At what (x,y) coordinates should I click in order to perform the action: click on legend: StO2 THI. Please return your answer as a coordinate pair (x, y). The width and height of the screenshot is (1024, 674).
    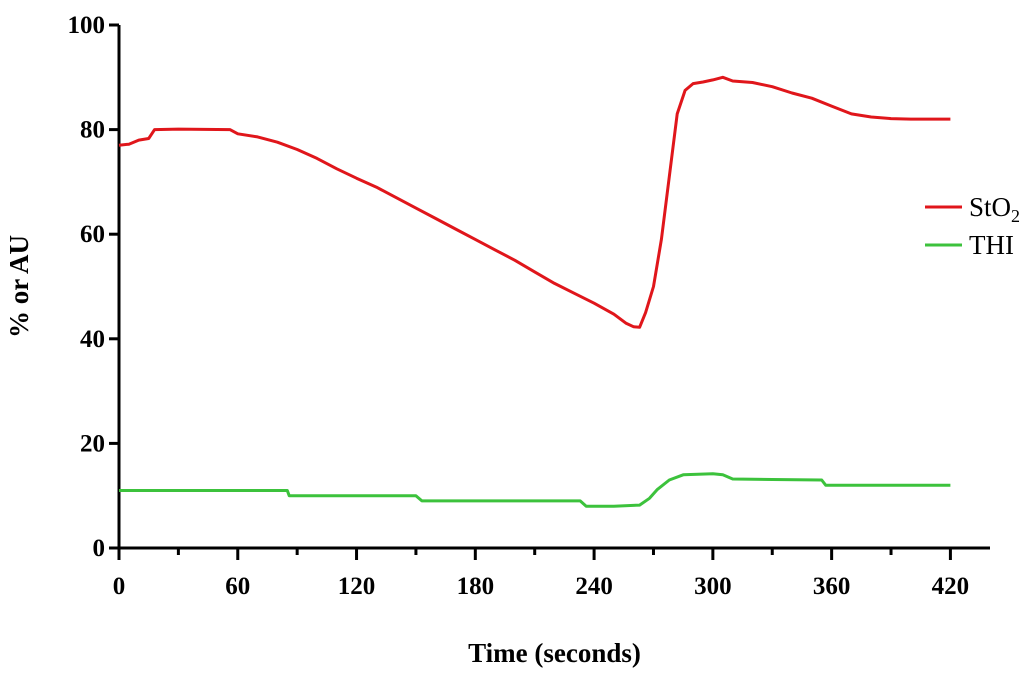
    Looking at the image, I should click on (972, 226).